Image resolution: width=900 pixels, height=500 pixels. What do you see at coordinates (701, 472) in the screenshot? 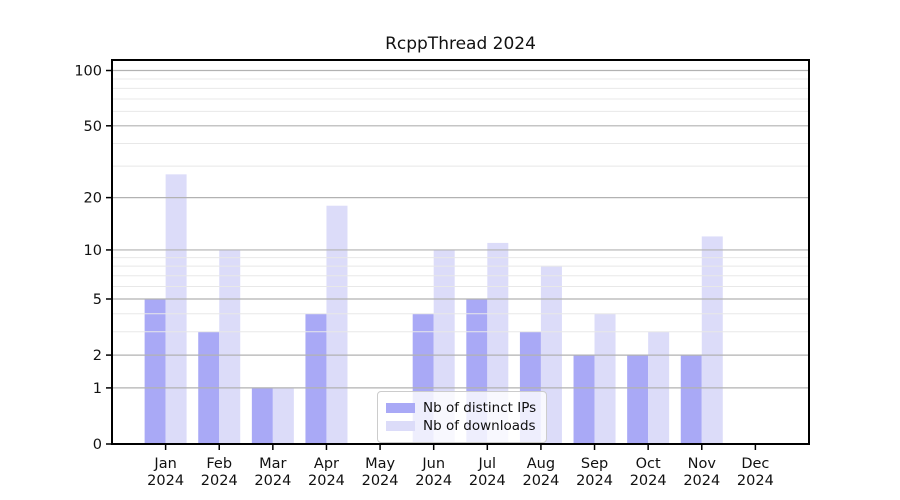
I see `x-tick-label-nov-2024: Nov 2024` at bounding box center [701, 472].